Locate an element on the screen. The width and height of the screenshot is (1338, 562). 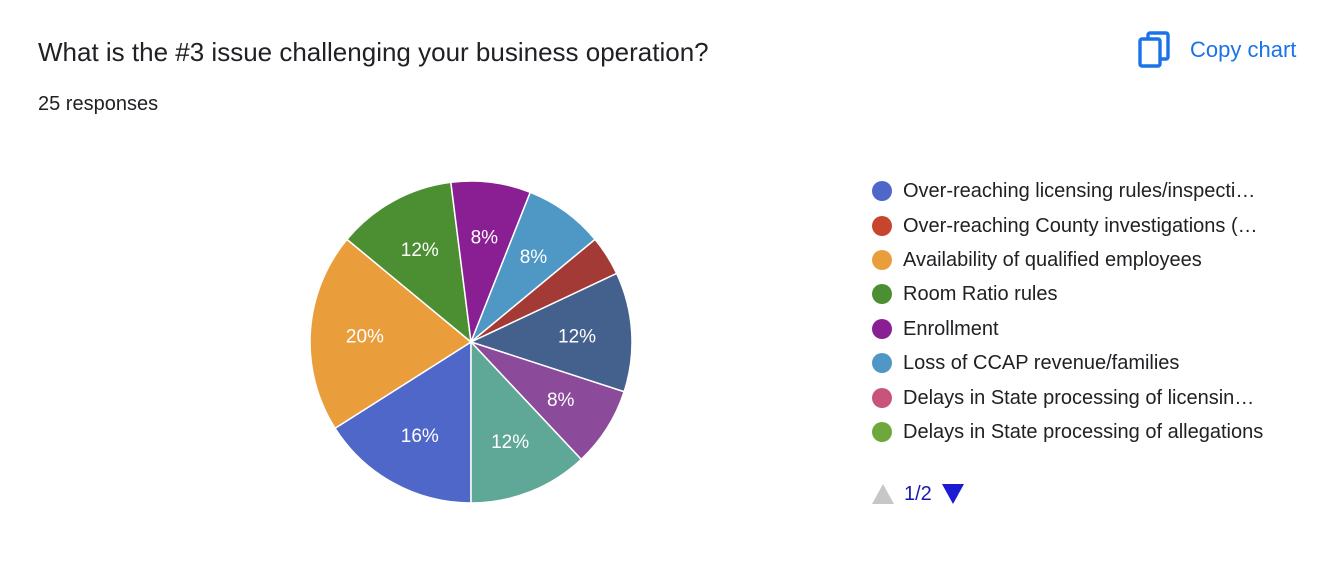
page-indicator: 1/2 is located at coordinates (918, 493).